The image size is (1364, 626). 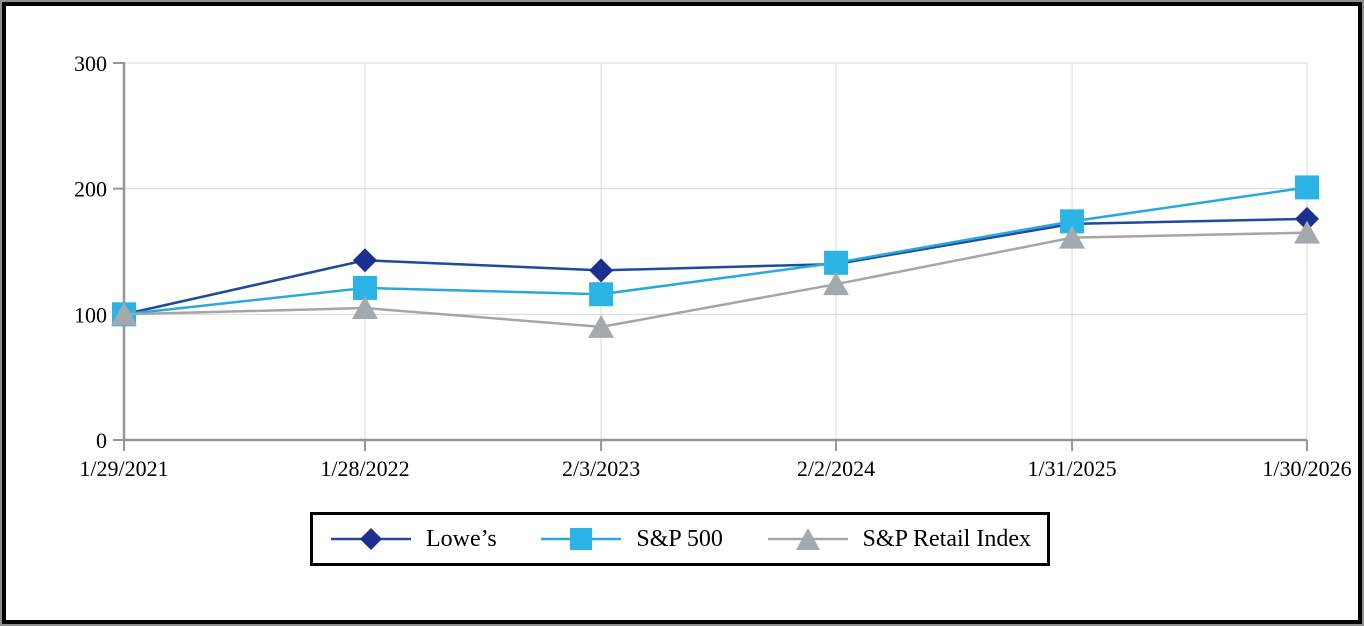 I want to click on y-axis-tick-label: 300, so click(x=90, y=63).